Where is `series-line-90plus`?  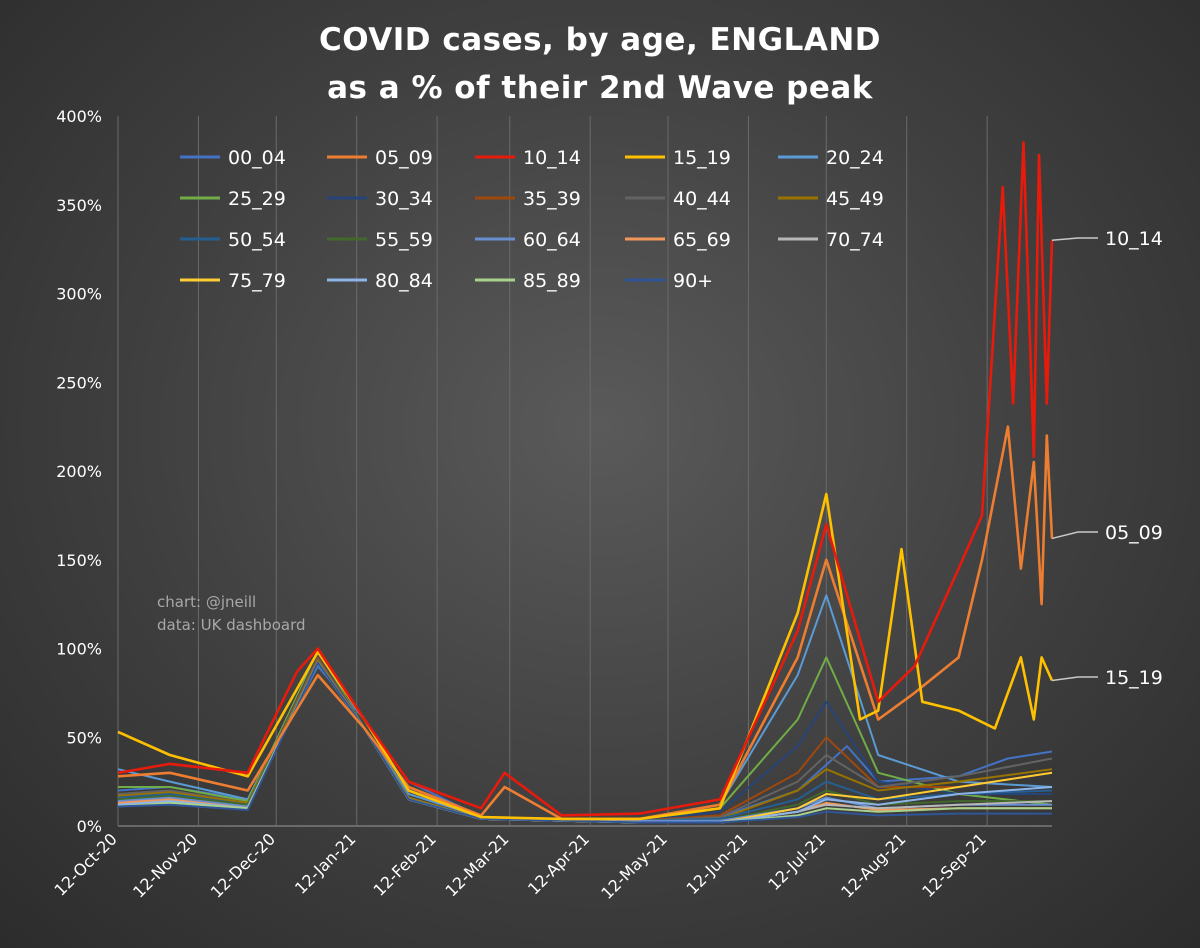
series-line-90plus is located at coordinates (584, 742).